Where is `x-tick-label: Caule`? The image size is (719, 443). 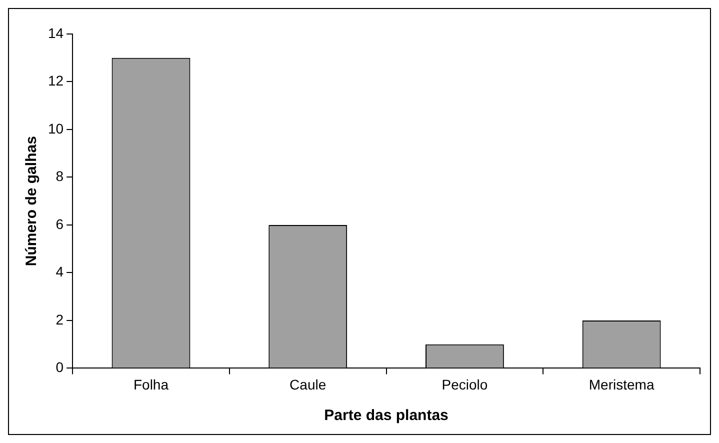
x-tick-label: Caule is located at coordinates (308, 384).